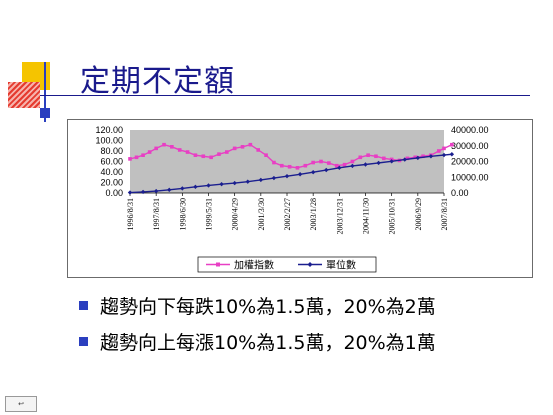 The height and width of the screenshot is (415, 553). I want to click on x-tick-label: 2000/4/29, so click(235, 214).